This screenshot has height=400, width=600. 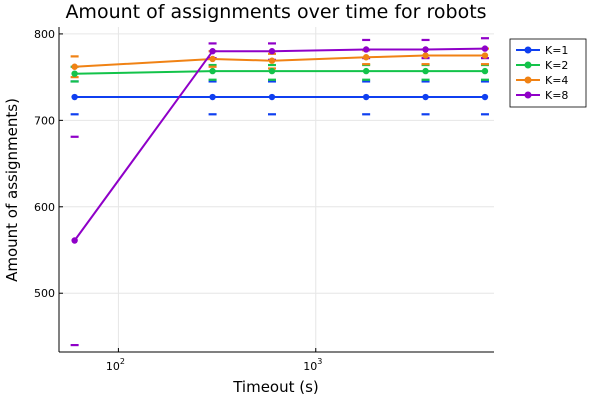 I want to click on legend: K=1 K=2 K=4 K=8, so click(x=548, y=73).